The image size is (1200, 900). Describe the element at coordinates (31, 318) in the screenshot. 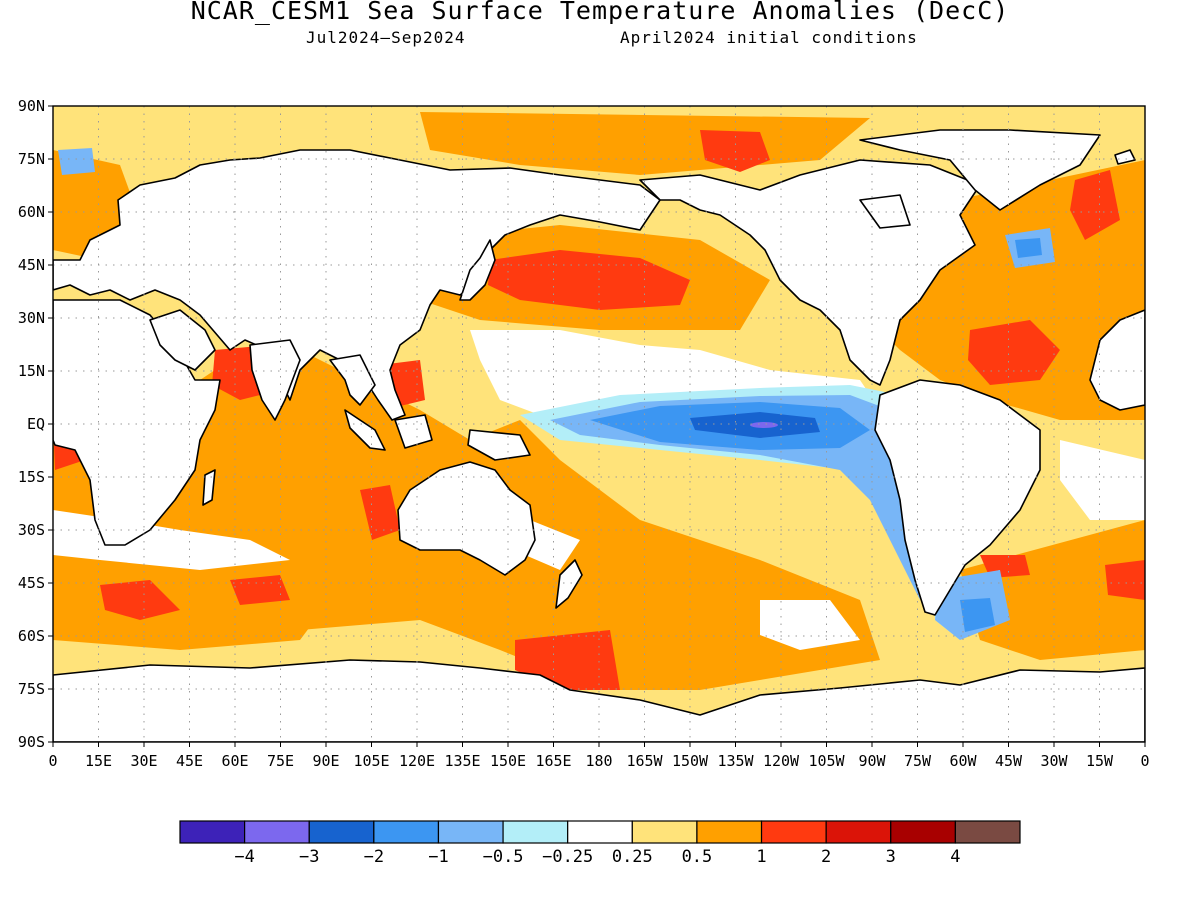

I see `lat-tick-label: 30N` at that location.